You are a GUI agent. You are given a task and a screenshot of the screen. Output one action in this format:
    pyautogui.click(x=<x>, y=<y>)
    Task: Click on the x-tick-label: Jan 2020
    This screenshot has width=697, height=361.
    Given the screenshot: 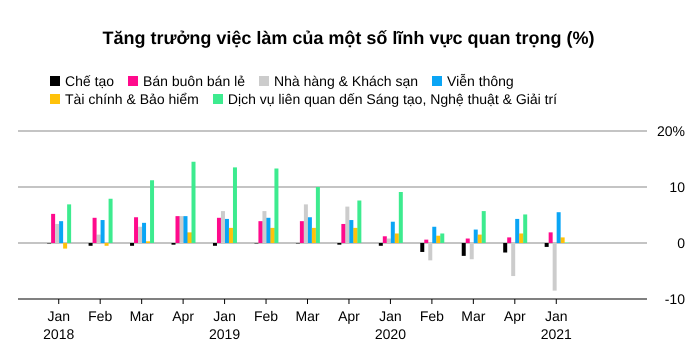 What is the action you would take?
    pyautogui.click(x=390, y=325)
    